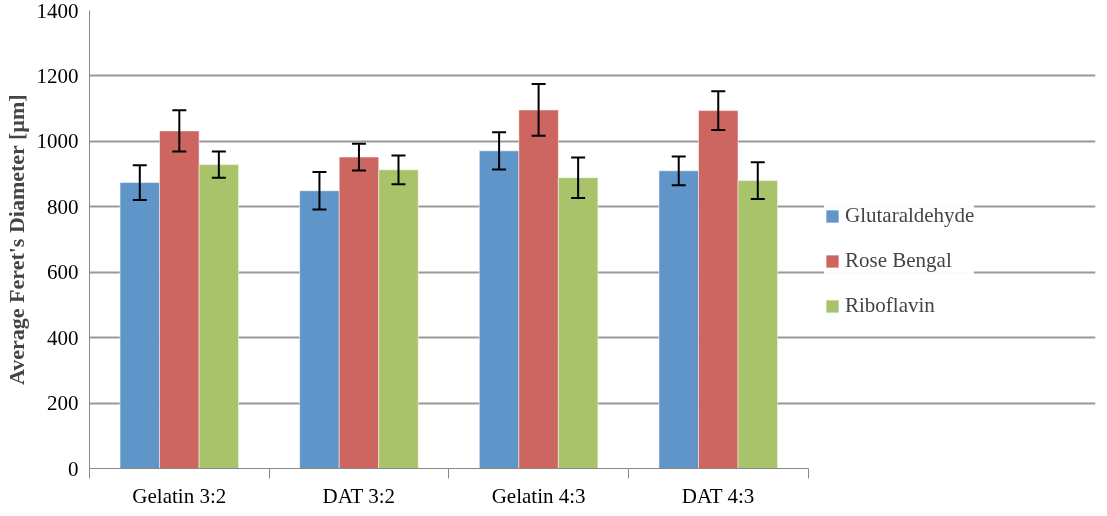 This screenshot has height=516, width=1107. Describe the element at coordinates (910, 215) in the screenshot. I see `legend-label: Glutaraldehyde` at that location.